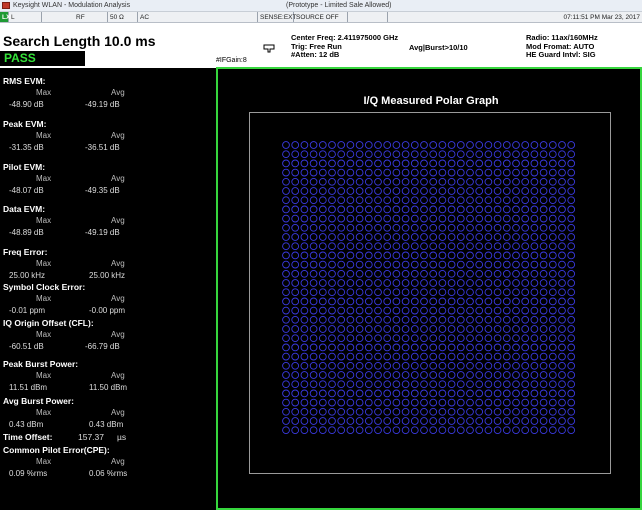 Image resolution: width=642 pixels, height=510 pixels. What do you see at coordinates (44, 287) in the screenshot?
I see `metric-title: Symbol Clock Error:` at bounding box center [44, 287].